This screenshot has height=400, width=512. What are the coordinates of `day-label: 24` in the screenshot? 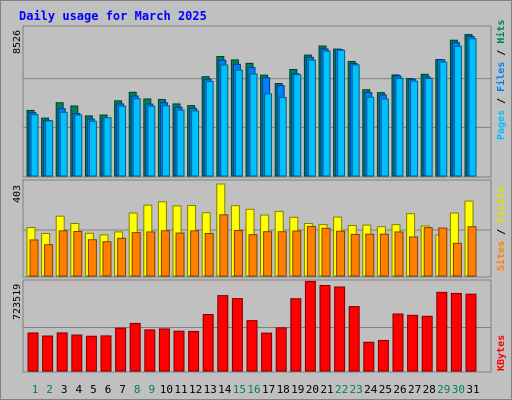 It's located at (371, 389).